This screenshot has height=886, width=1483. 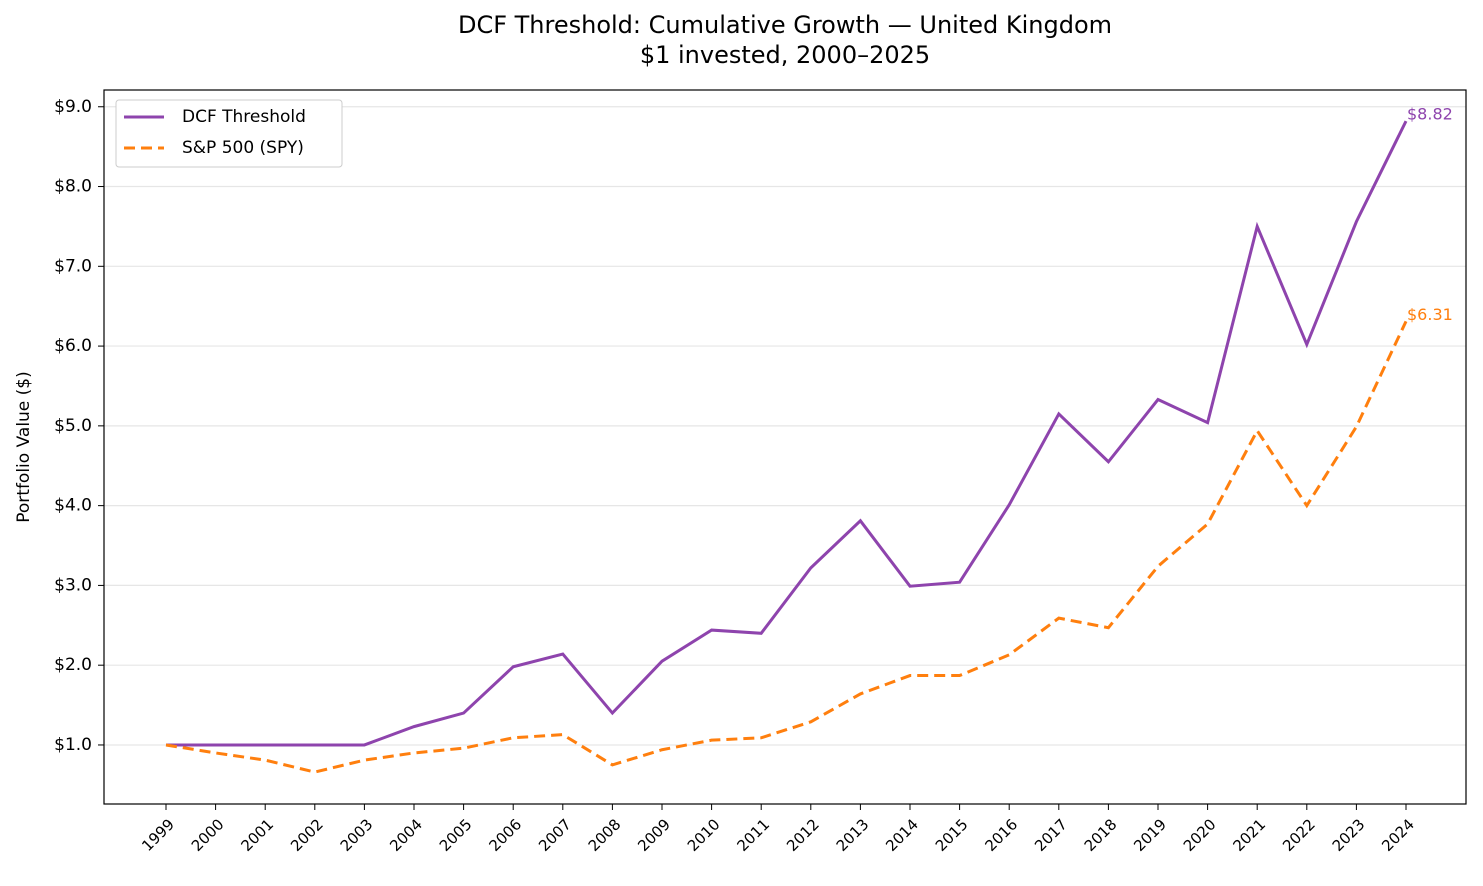 I want to click on x-tick-label: 2023, so click(x=1349, y=835).